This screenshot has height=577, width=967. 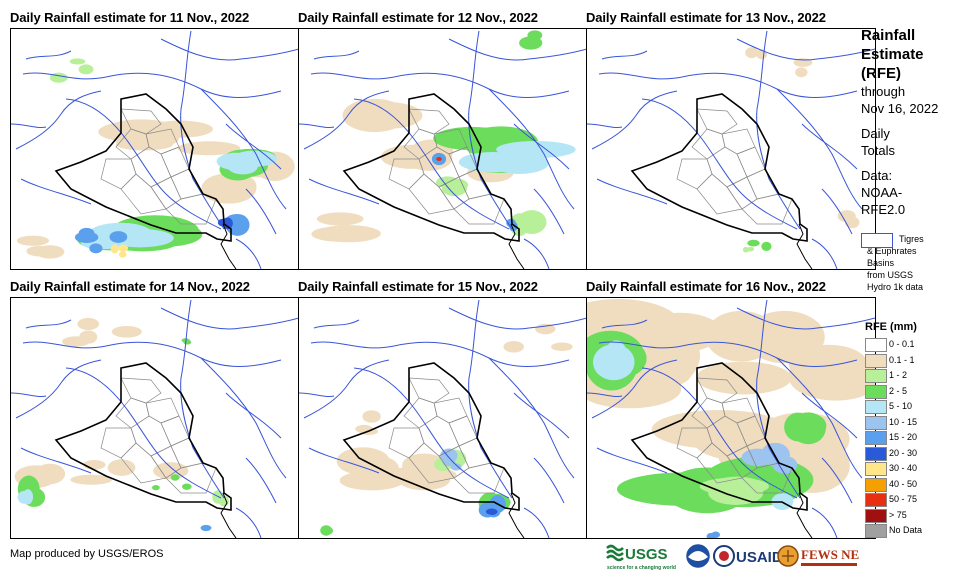 What do you see at coordinates (901, 406) in the screenshot?
I see `rfe-label: 5 - 10` at bounding box center [901, 406].